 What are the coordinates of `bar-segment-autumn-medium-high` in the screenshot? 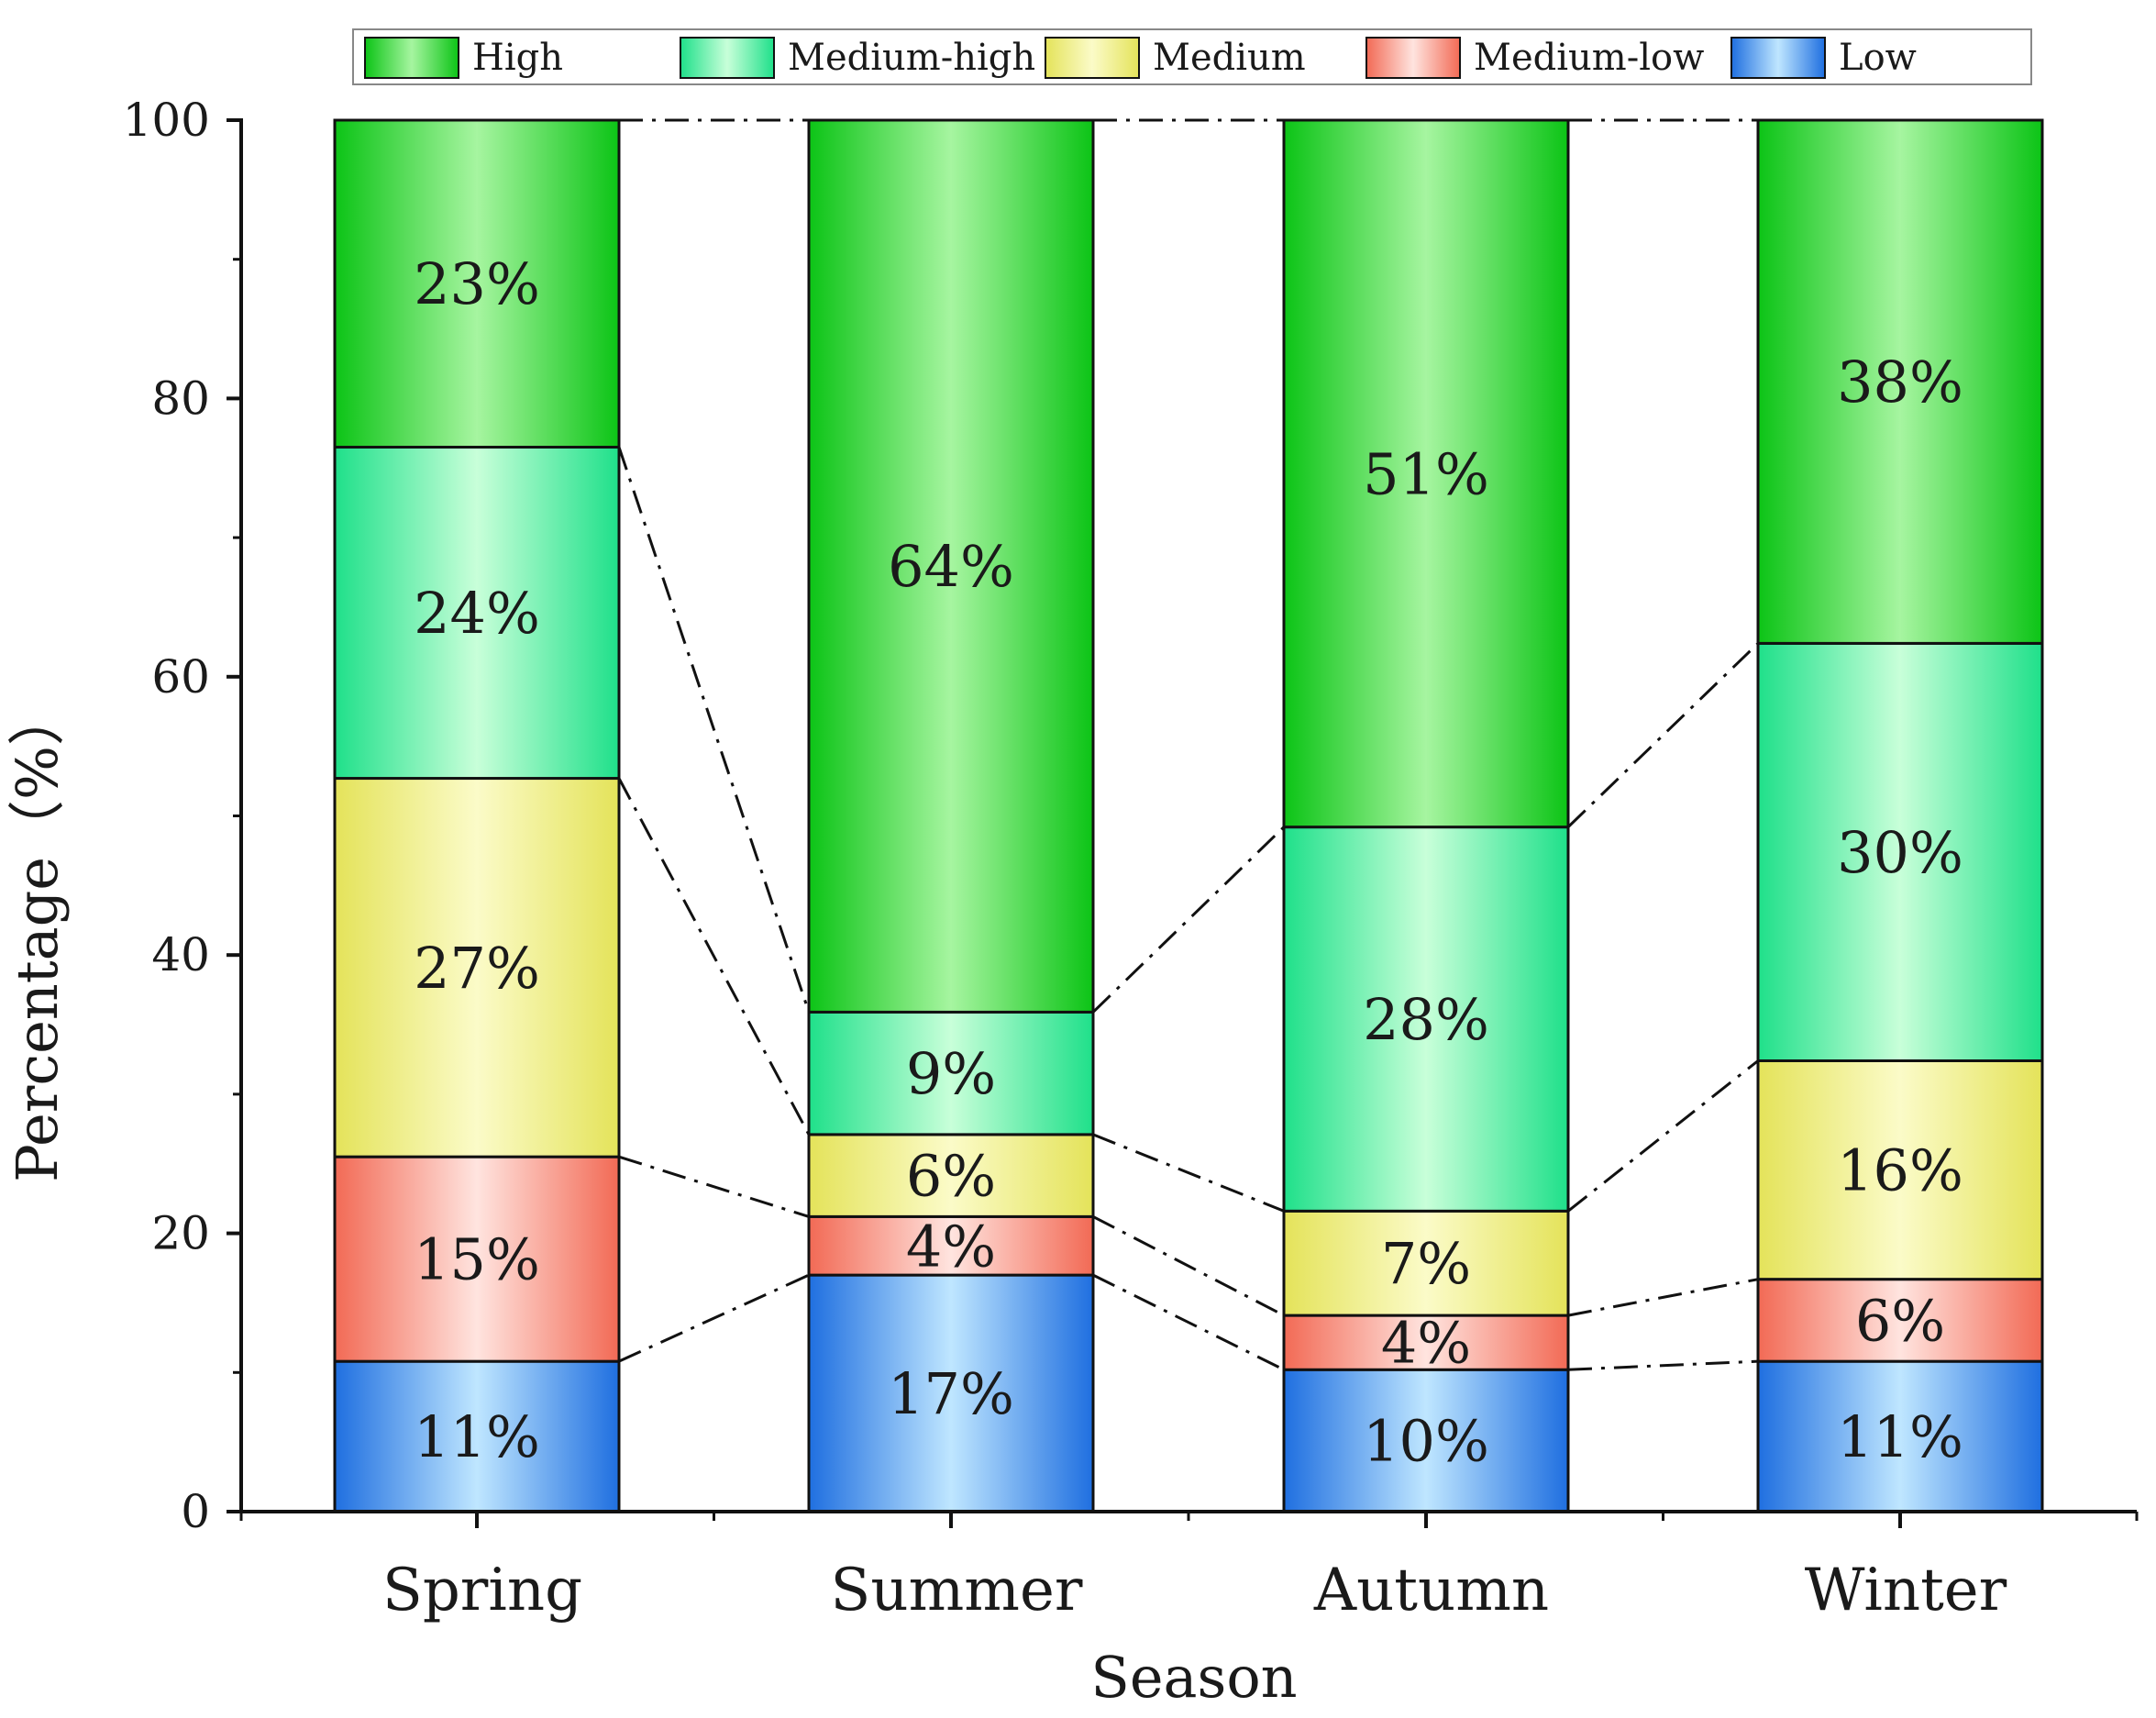 It's located at (1426, 1019).